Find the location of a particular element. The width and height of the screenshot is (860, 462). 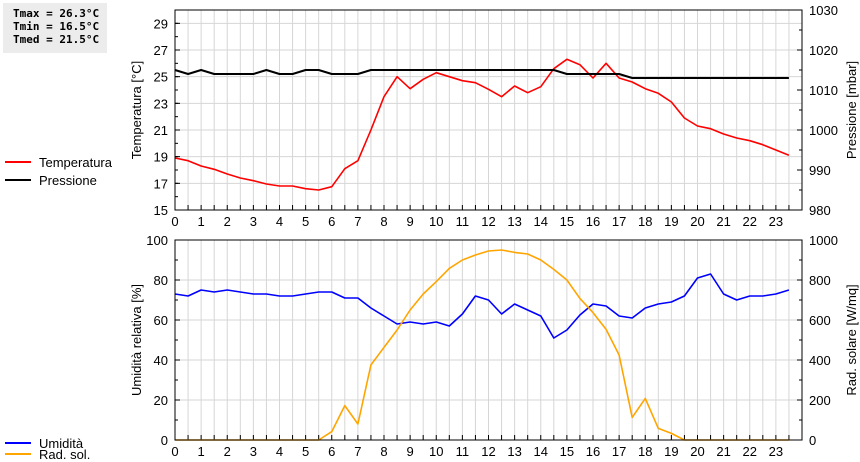

legend-item-pressione: Pressione is located at coordinates (51, 180).